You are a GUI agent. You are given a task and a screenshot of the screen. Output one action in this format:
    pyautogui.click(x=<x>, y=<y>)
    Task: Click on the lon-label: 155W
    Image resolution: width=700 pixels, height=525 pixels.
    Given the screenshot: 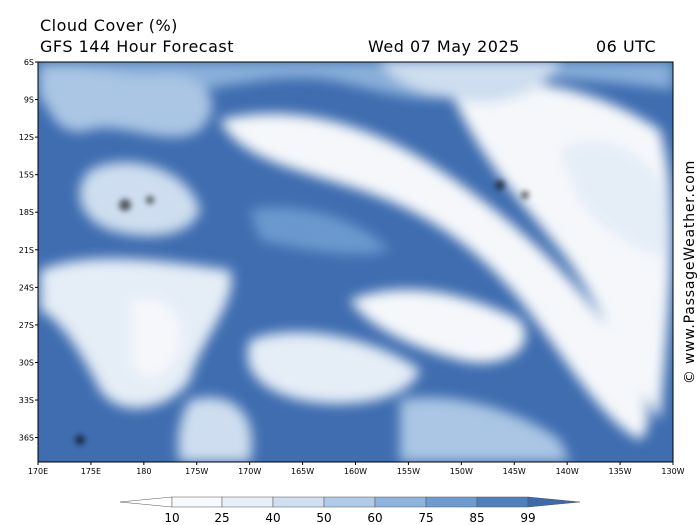 What is the action you would take?
    pyautogui.click(x=408, y=471)
    